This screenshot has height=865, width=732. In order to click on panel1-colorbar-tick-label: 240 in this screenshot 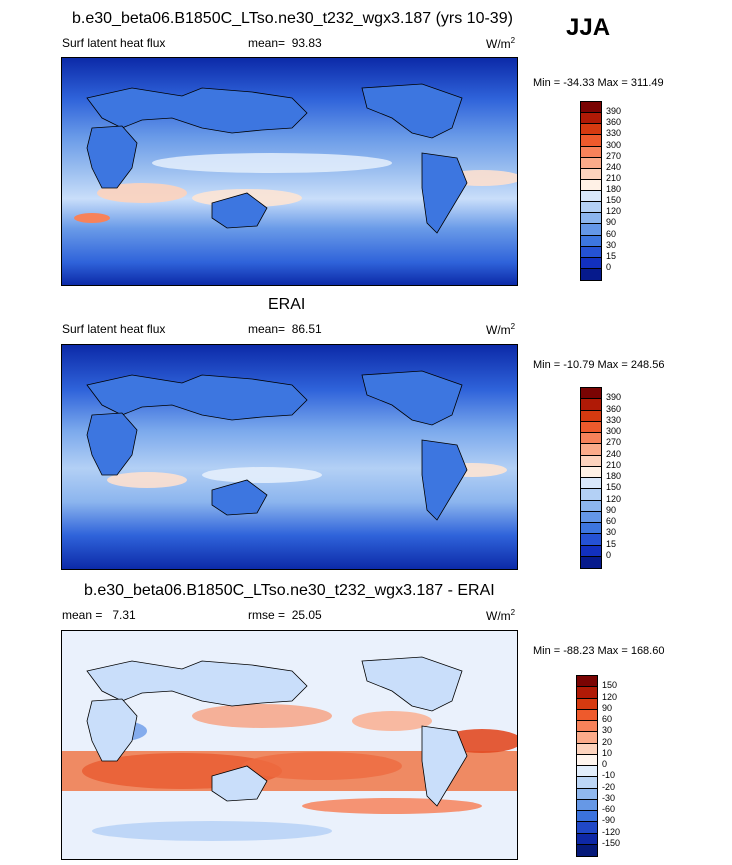, I will do `click(614, 166)`.